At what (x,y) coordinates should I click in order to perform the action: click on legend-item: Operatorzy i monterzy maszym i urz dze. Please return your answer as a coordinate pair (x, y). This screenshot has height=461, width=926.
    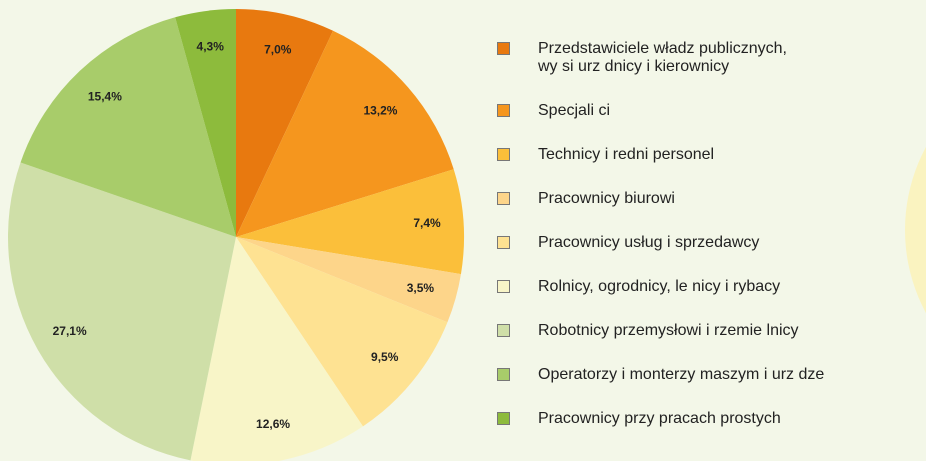
    Looking at the image, I should click on (711, 375).